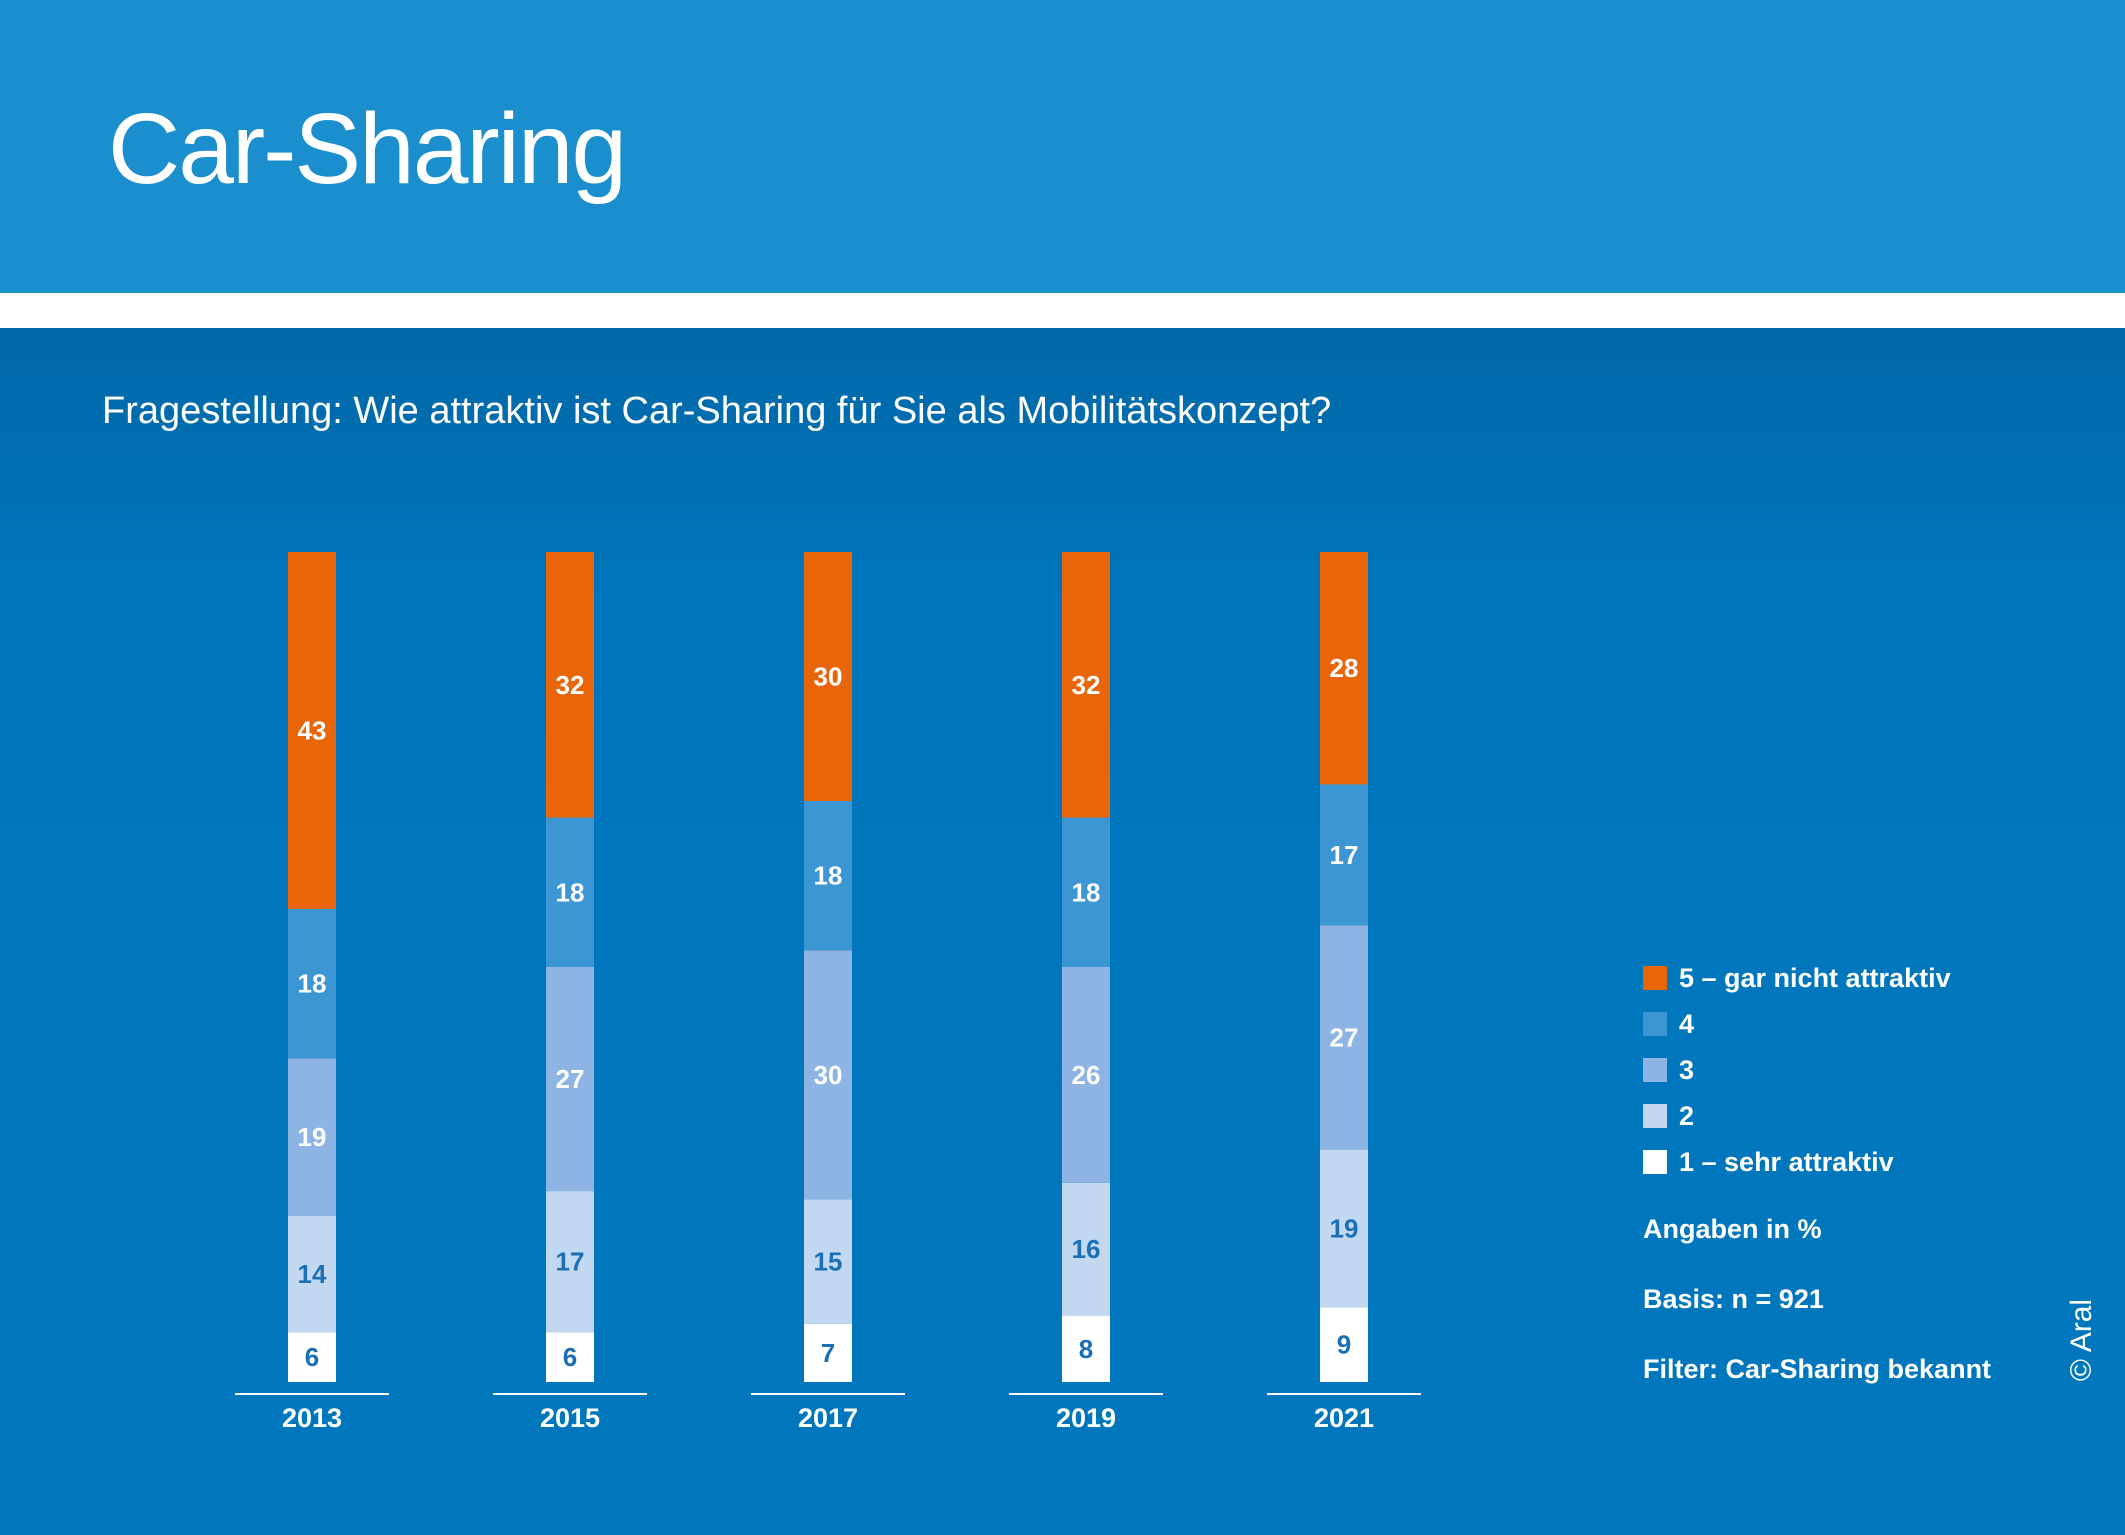  I want to click on data-label-2017-5: 30, so click(828, 677).